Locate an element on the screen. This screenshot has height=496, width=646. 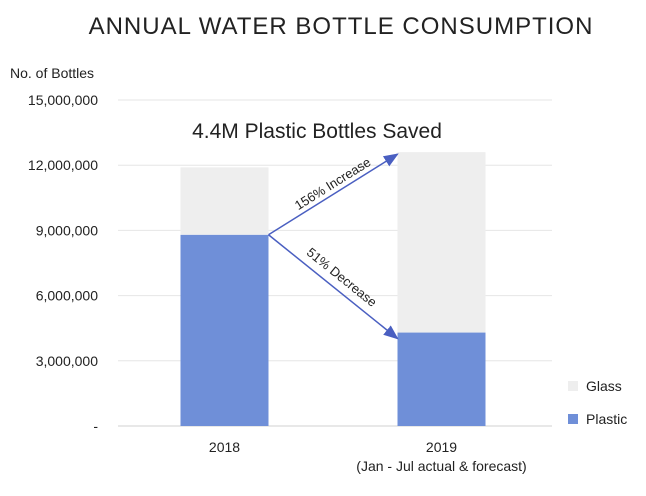
y-tick-label: 3,000,000 is located at coordinates (67, 361).